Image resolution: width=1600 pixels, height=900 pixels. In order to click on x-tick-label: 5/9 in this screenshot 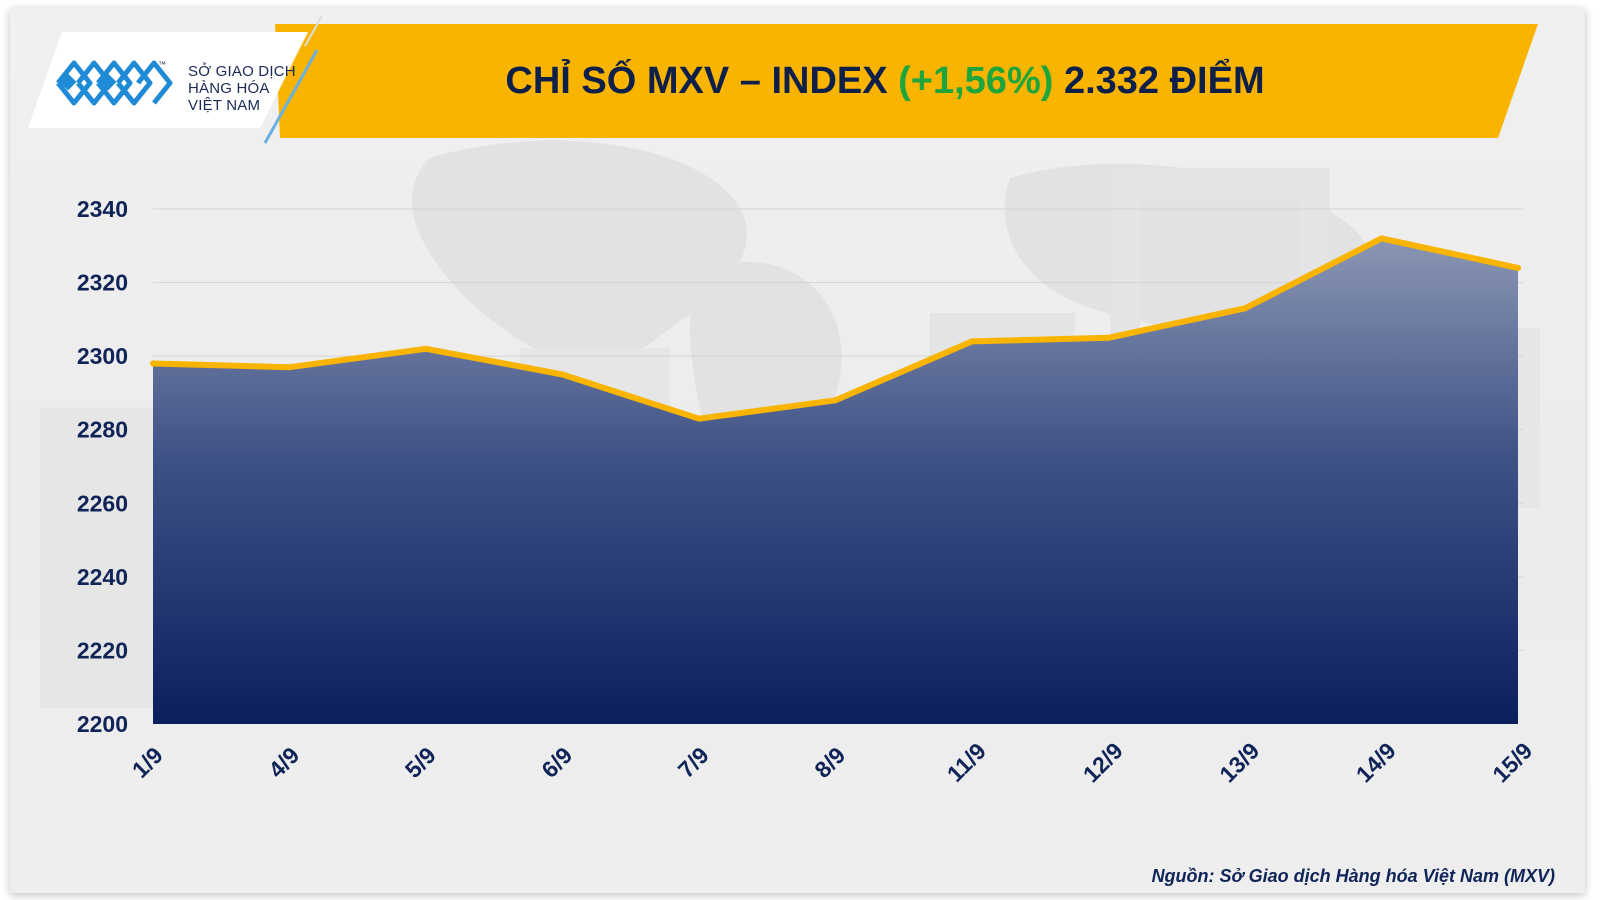, I will do `click(420, 762)`.